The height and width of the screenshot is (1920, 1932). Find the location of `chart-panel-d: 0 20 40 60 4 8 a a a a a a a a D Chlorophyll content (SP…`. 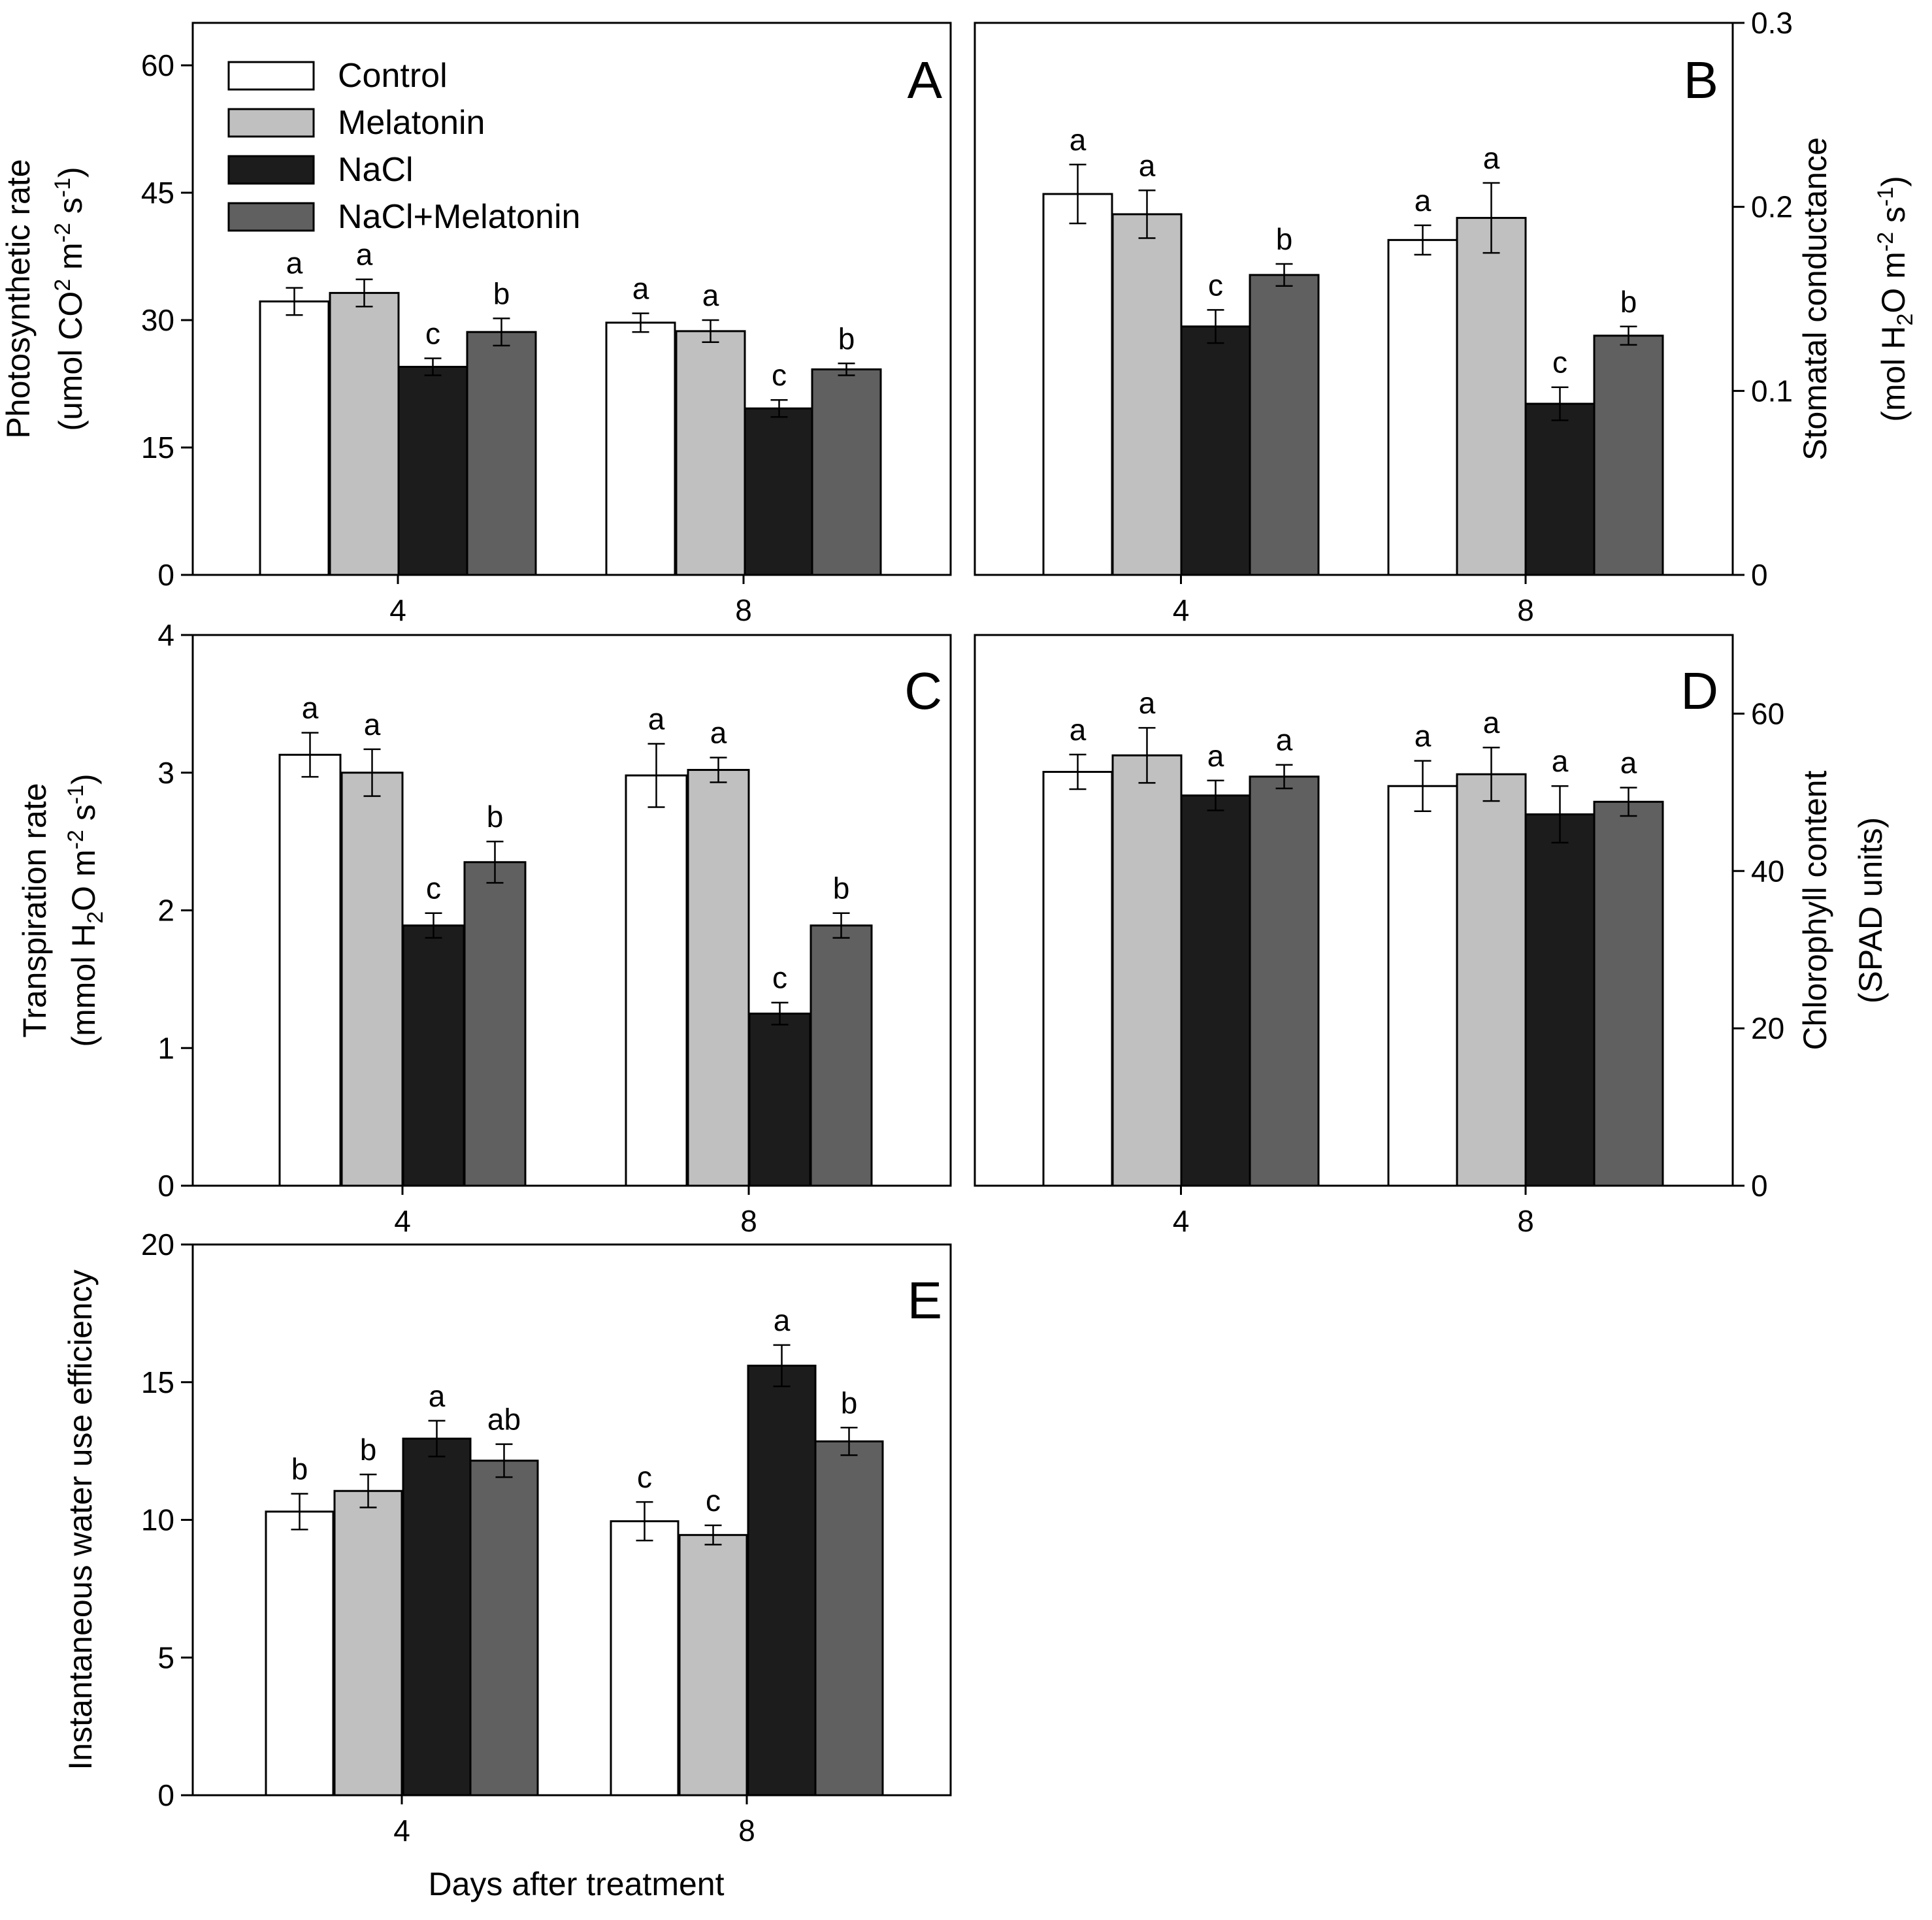

chart-panel-d: 0 20 40 60 4 8 a a a a a a a a D Chlorophyll content (SP… is located at coordinates (1431, 936).